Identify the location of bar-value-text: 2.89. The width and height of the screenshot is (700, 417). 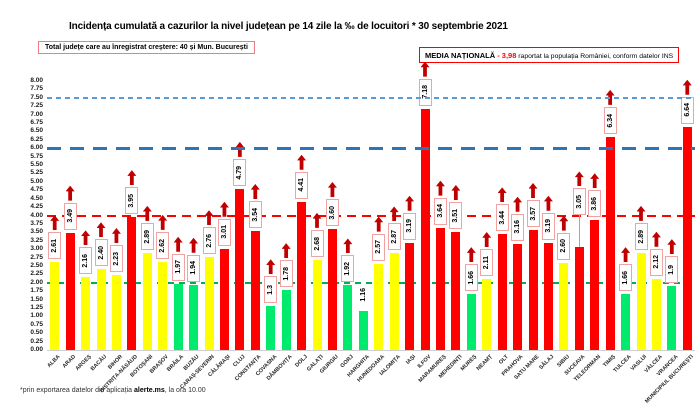
(641, 236).